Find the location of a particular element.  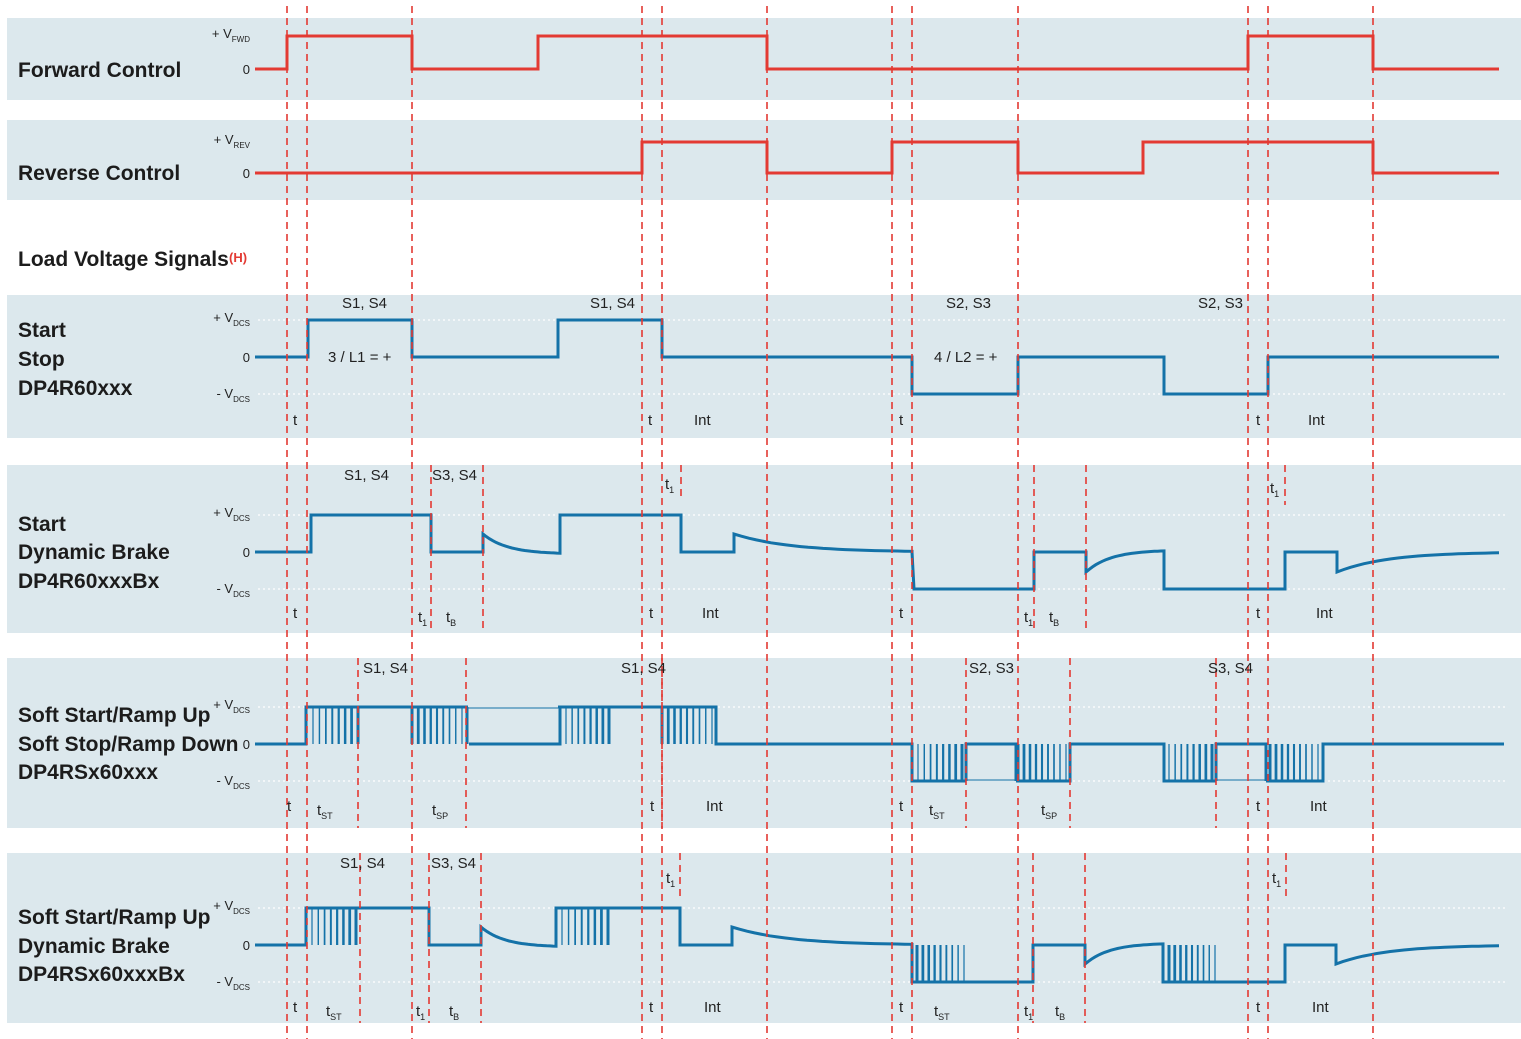

soft-start-dynamic-brake-annotation-2: t1 is located at coordinates (670, 879).